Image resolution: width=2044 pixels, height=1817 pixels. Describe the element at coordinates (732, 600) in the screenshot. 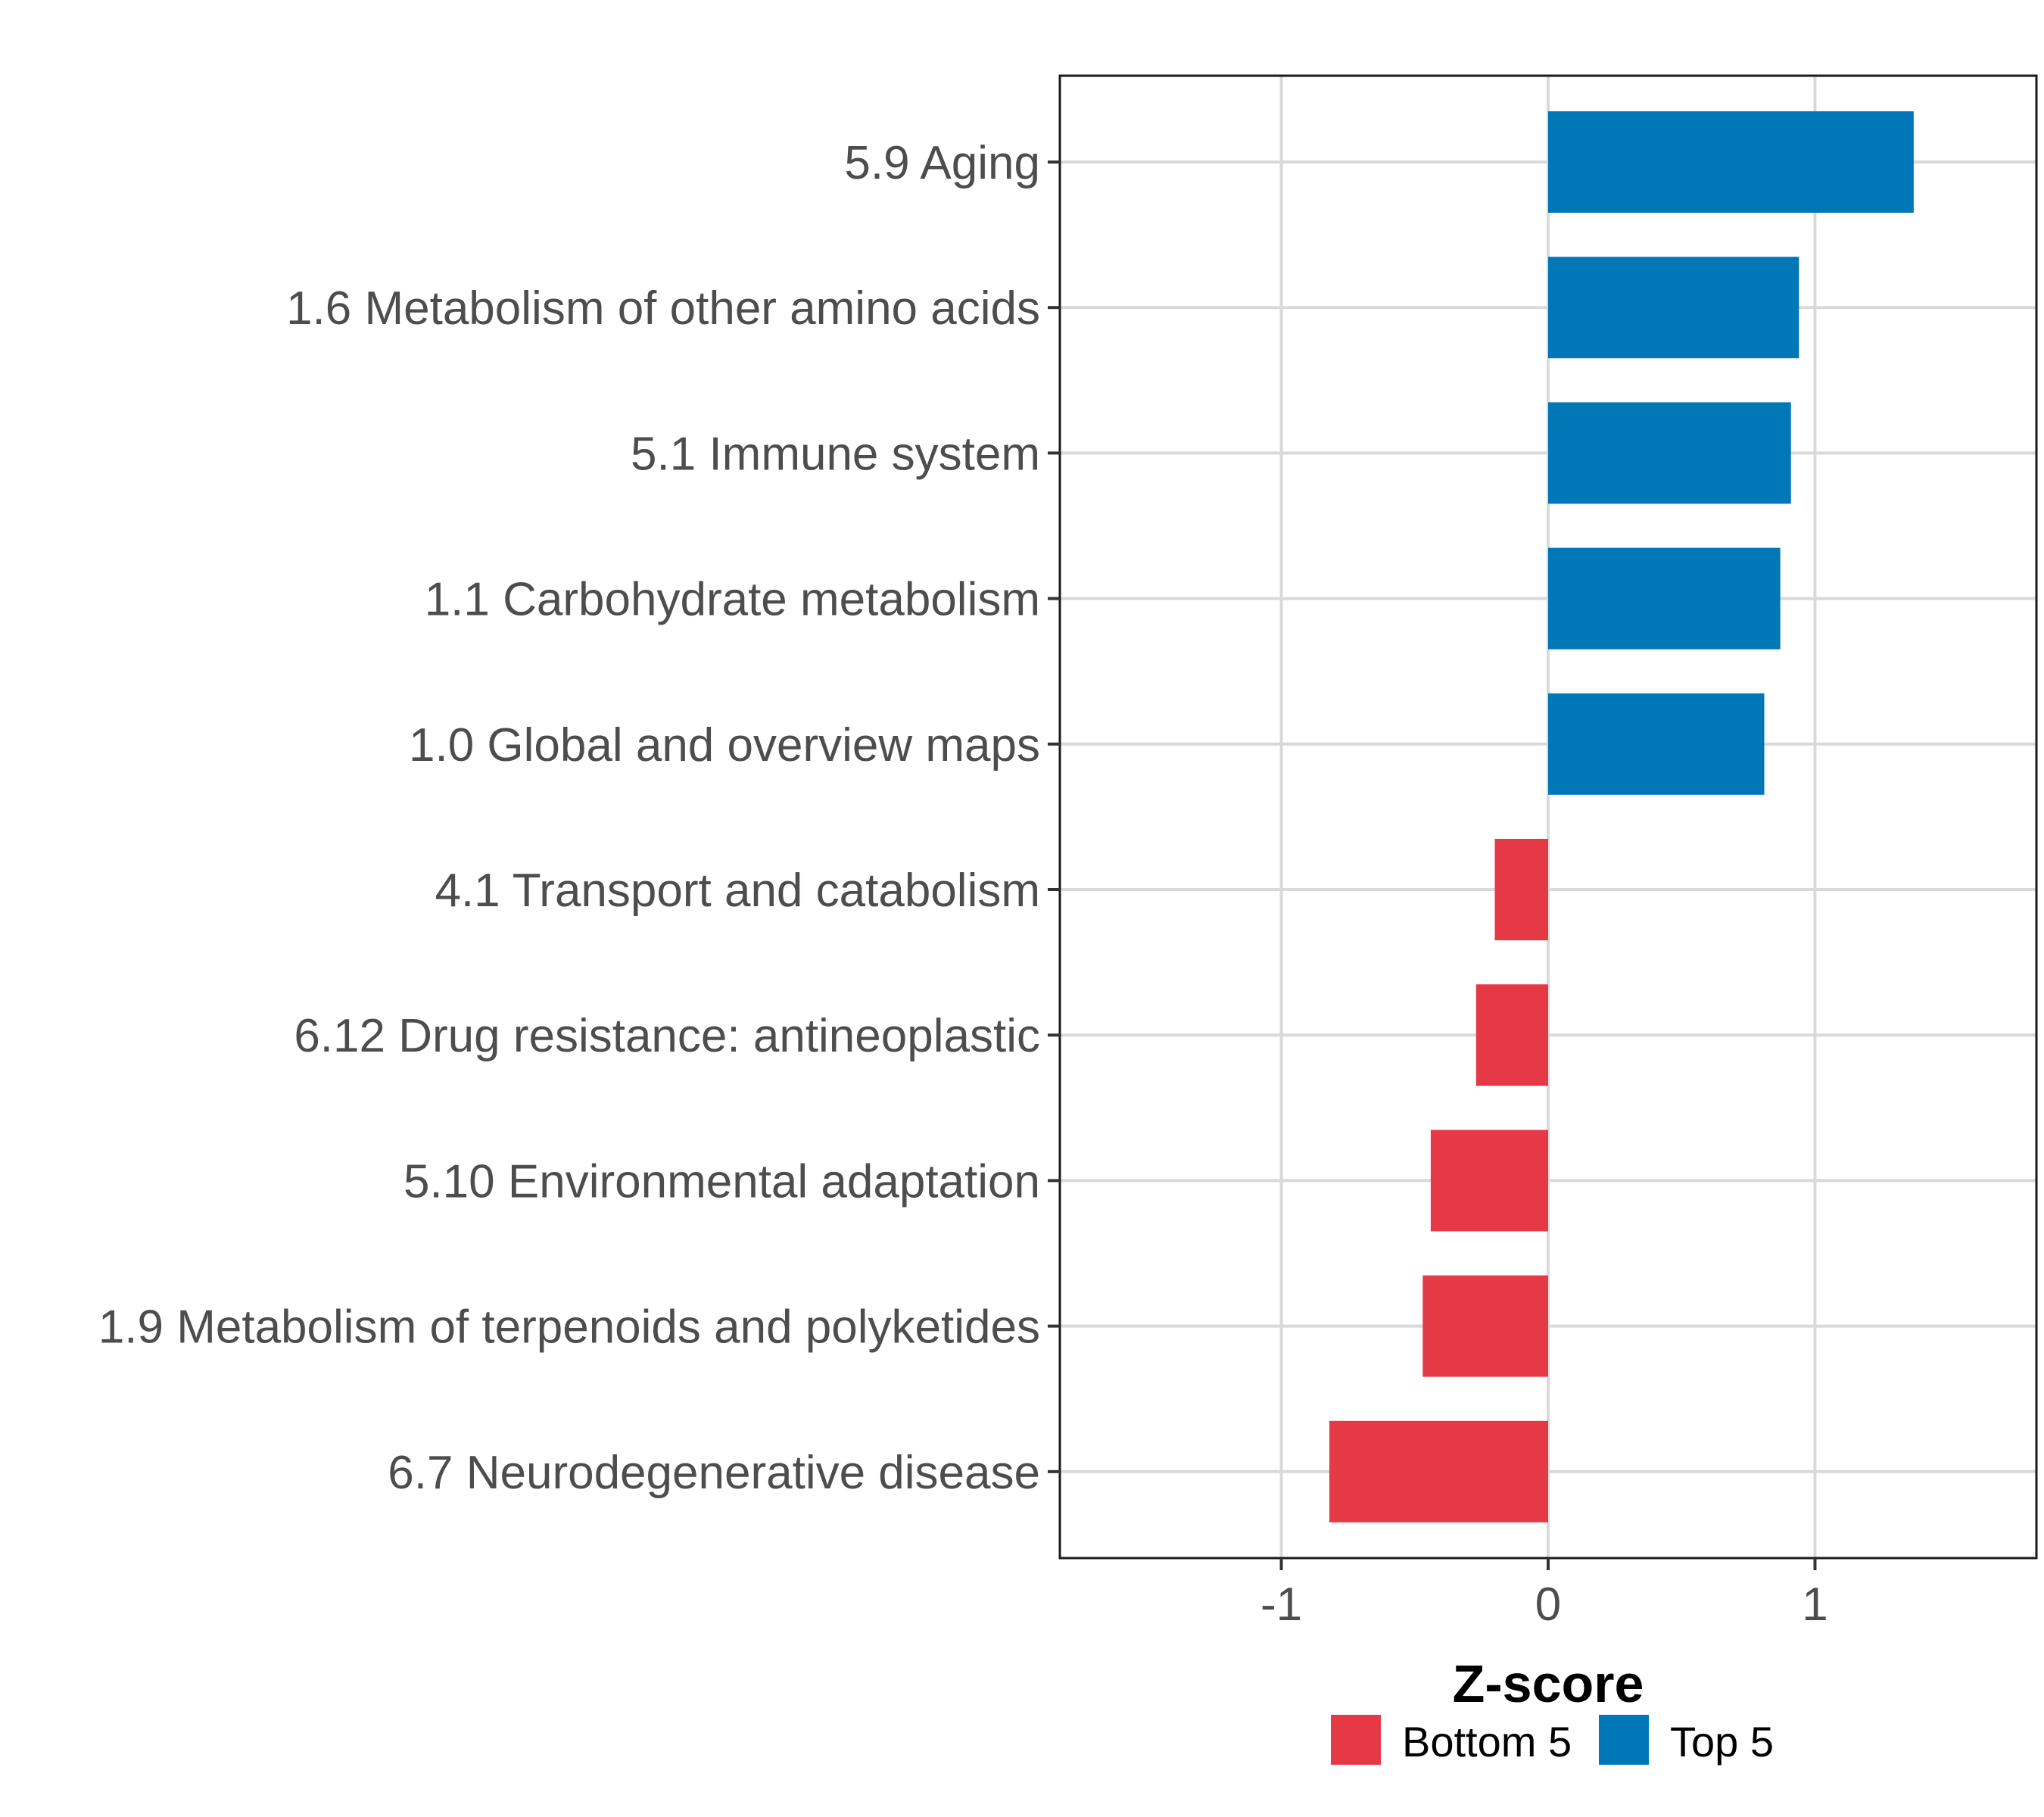

I see `y-tick-label-4: 1.1 Carbohydrate metabolism` at that location.